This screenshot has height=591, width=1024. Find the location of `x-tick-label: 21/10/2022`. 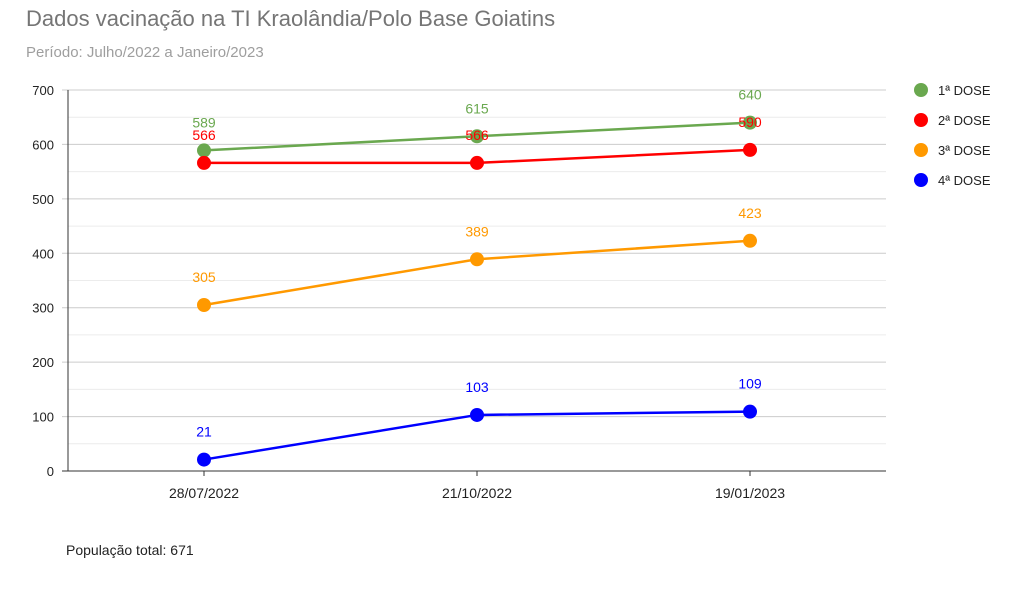

x-tick-label: 21/10/2022 is located at coordinates (477, 493).